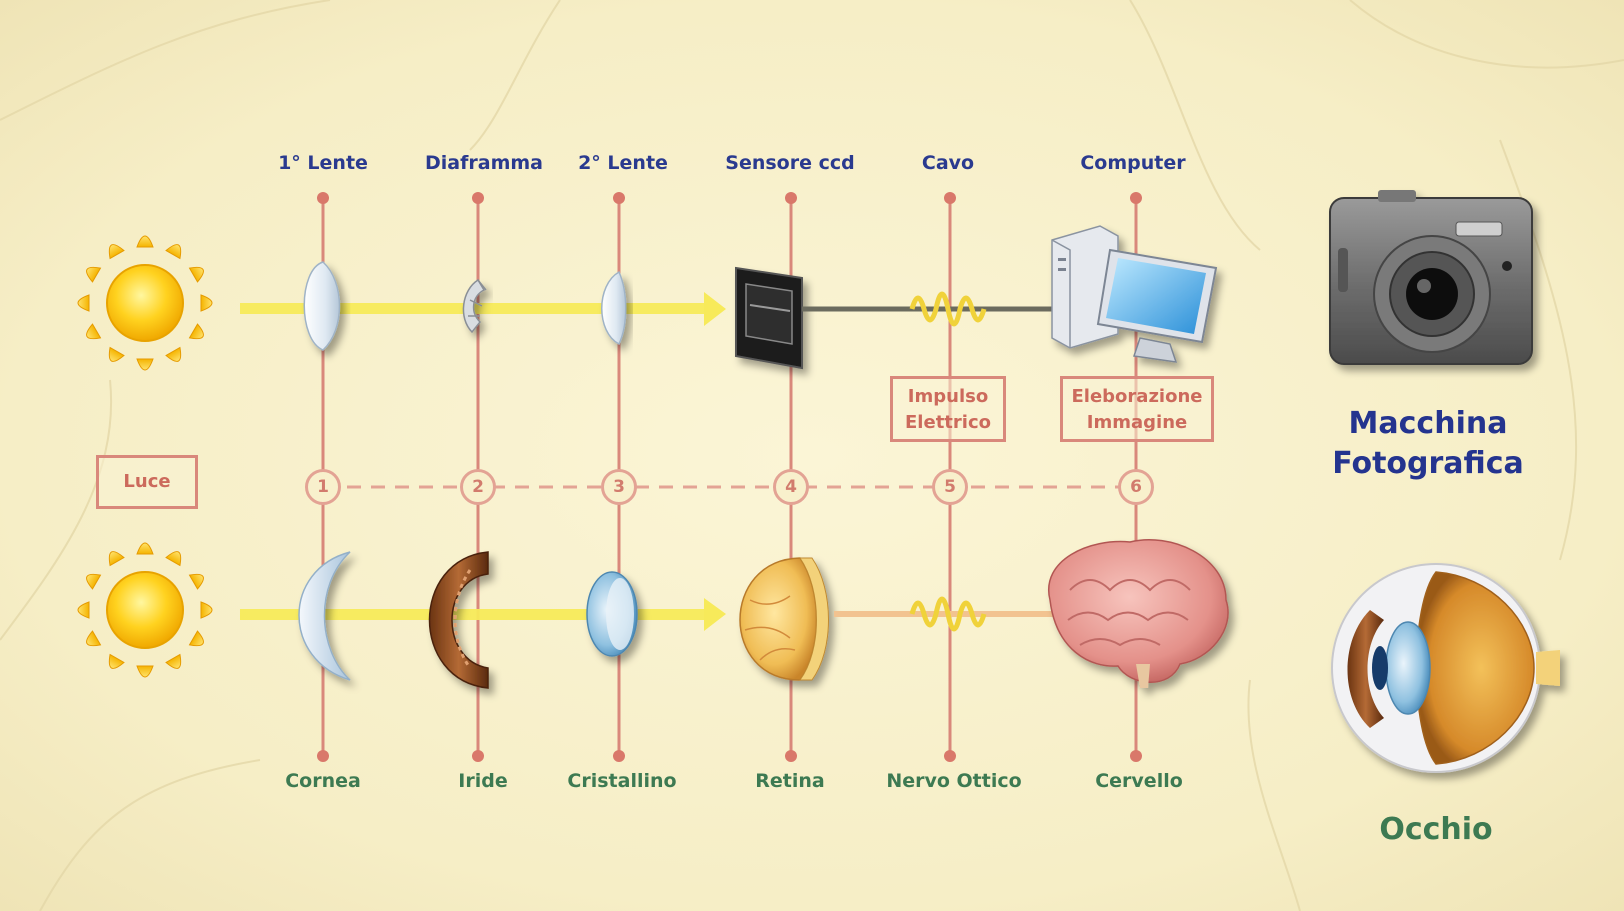  Describe the element at coordinates (790, 781) in the screenshot. I see `label-retina: Retina` at that location.